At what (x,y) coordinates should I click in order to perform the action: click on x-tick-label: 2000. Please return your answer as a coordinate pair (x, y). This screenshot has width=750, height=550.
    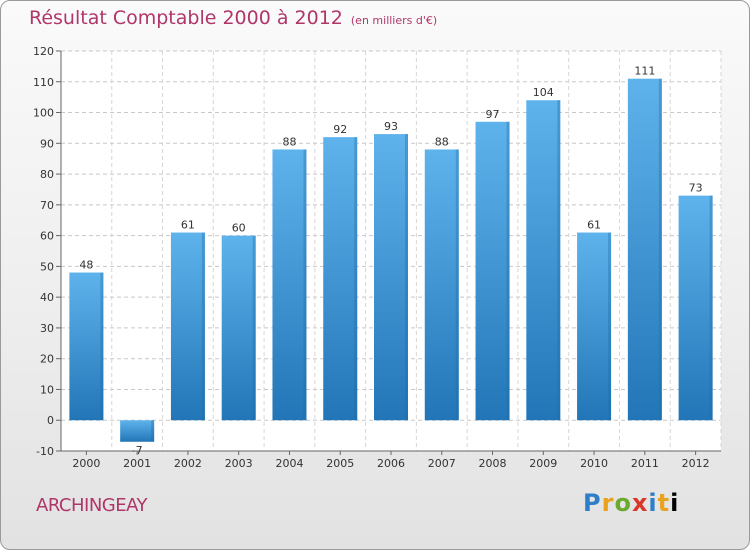
    Looking at the image, I should click on (86, 463).